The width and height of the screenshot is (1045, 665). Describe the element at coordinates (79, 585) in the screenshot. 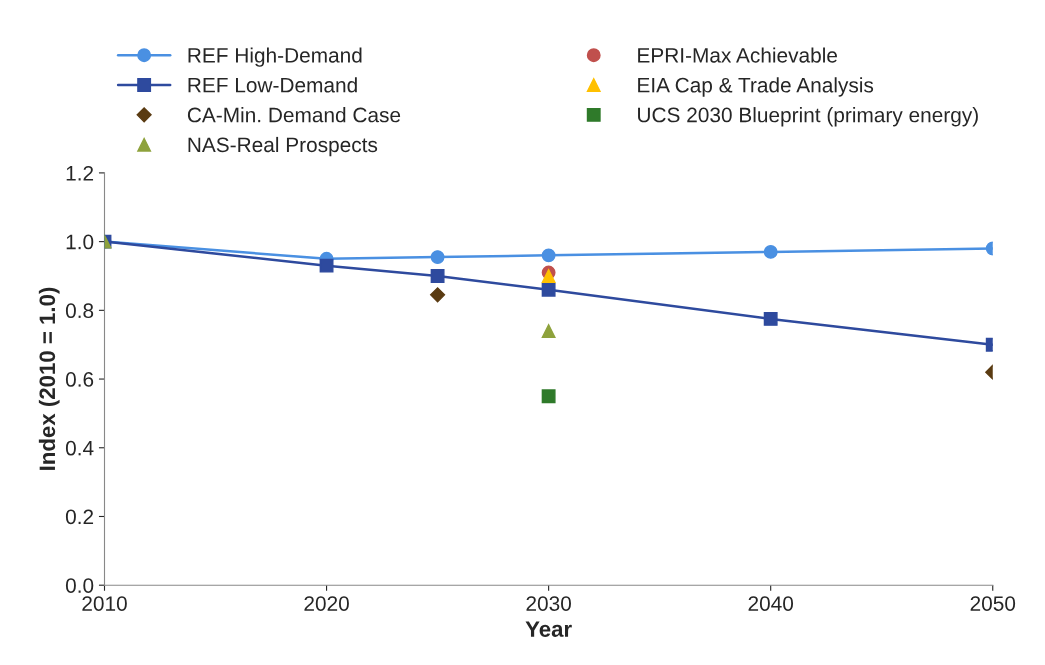

I see `y-tick-label: 0.0` at that location.